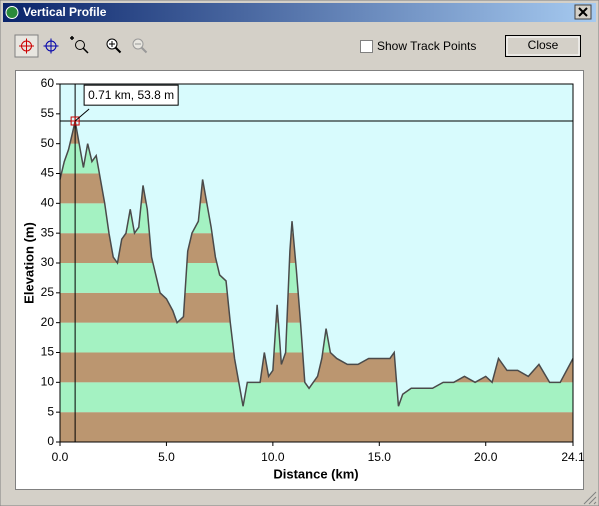  I want to click on y-tick-label: 60, so click(48, 83).